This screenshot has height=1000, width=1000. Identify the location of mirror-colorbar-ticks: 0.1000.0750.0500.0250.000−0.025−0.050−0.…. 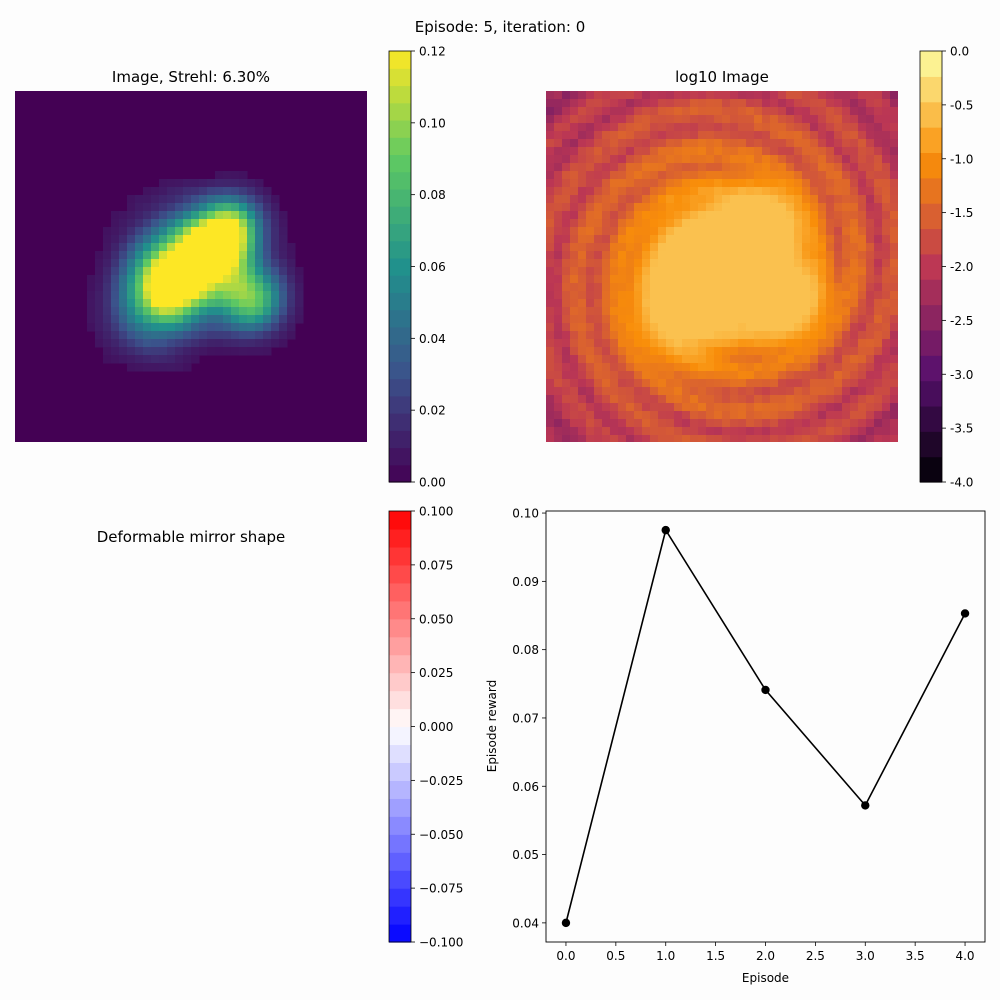
(437, 727).